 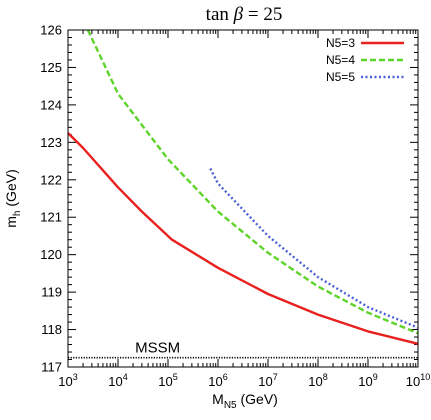 What do you see at coordinates (225, 377) in the screenshot?
I see `x-tick-exp: 6` at bounding box center [225, 377].